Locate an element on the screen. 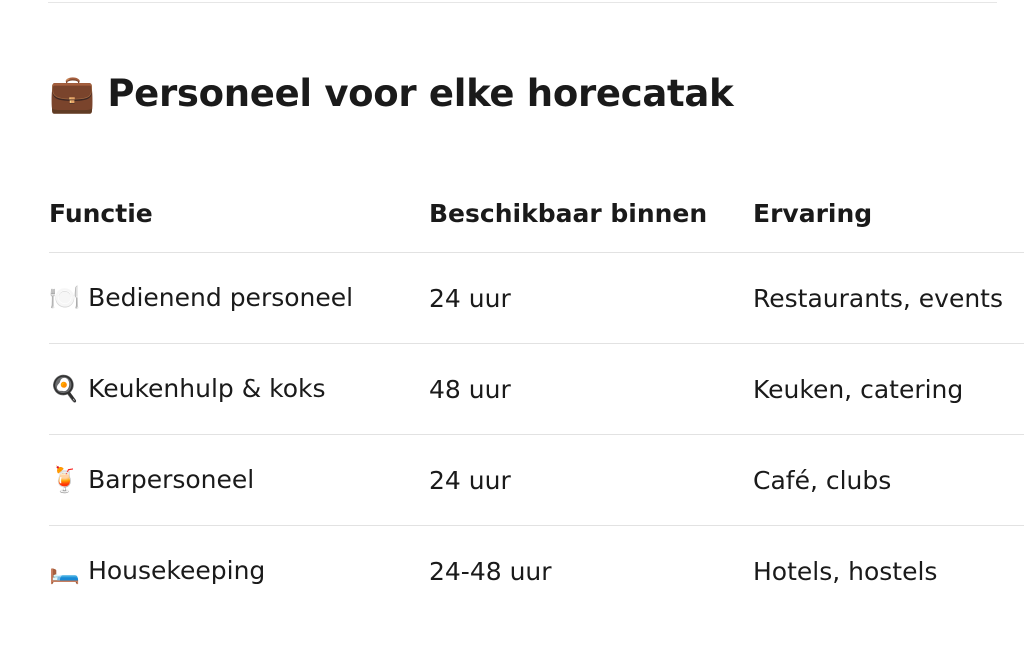 This screenshot has width=1024, height=663. table-row: 🍹 Barpersoneel 24 uur Café, clubs is located at coordinates (536, 480).